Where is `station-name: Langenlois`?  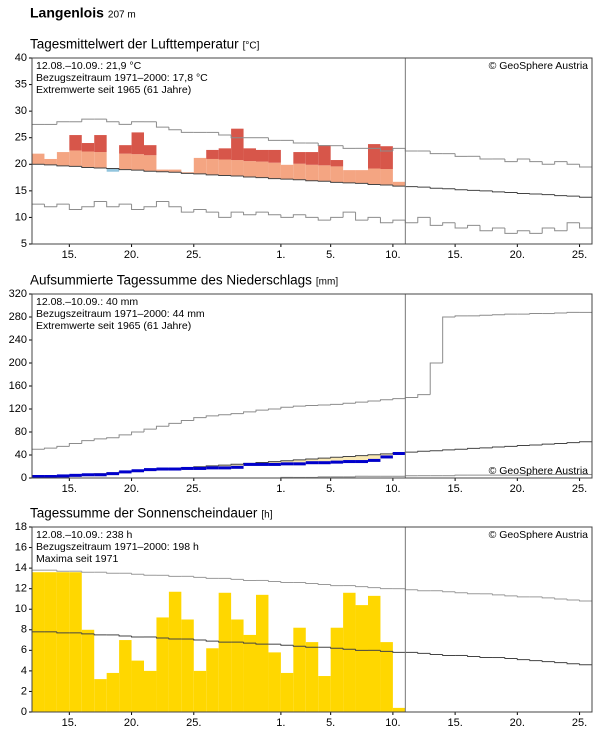 station-name: Langenlois is located at coordinates (67, 13).